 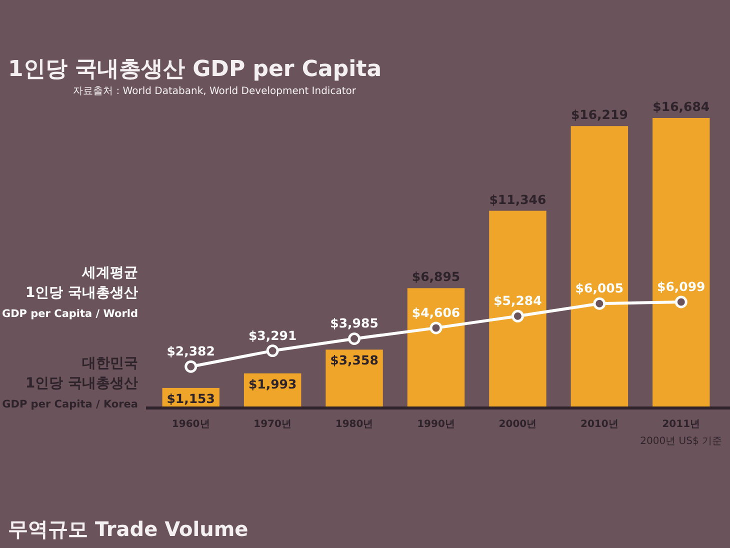 What do you see at coordinates (70, 383) in the screenshot?
I see `series-label: 대한민국 1인당 국내총생산 GDP per Capita / Korea` at bounding box center [70, 383].